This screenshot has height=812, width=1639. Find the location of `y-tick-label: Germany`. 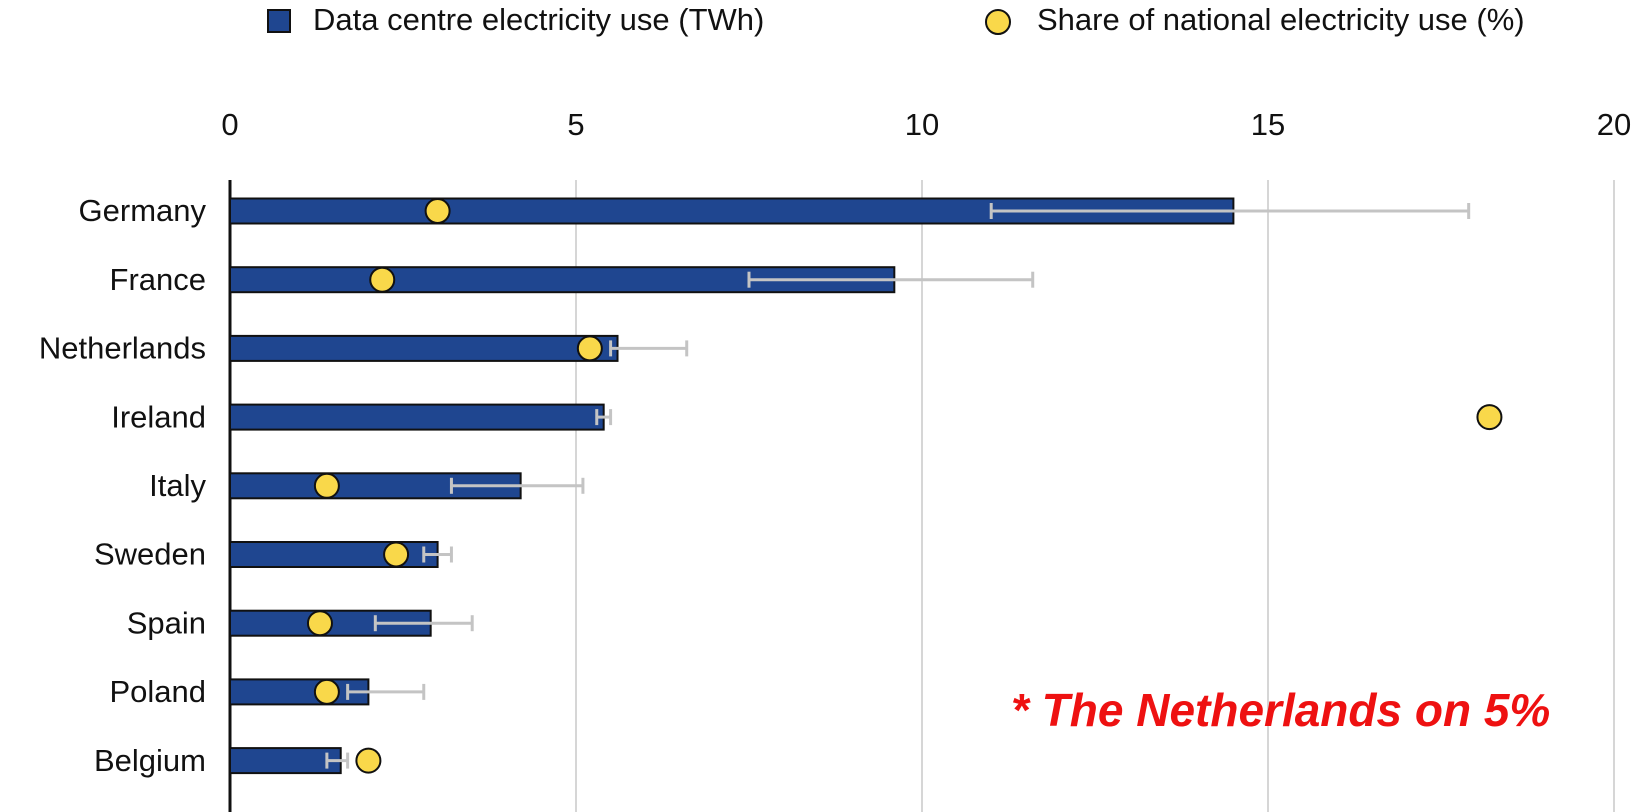

y-tick-label: Germany is located at coordinates (143, 210).